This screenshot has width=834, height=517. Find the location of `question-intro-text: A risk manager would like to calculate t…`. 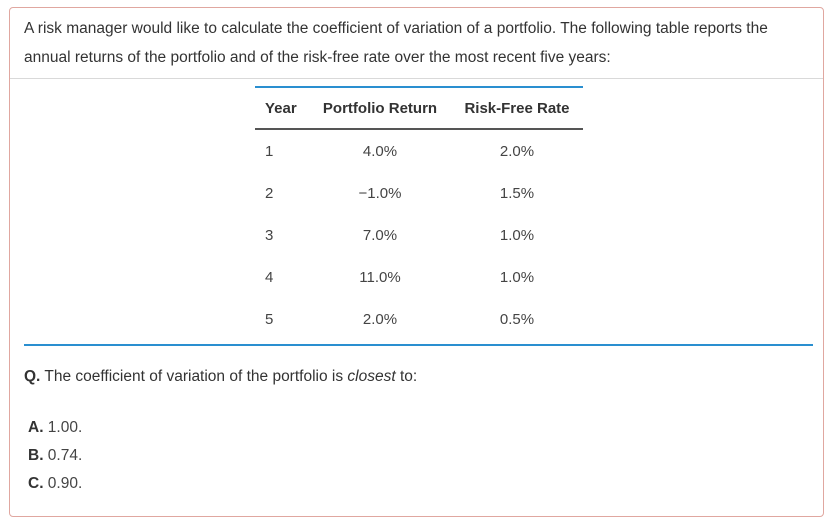

question-intro-text: A risk manager would like to calculate t… is located at coordinates (396, 43).